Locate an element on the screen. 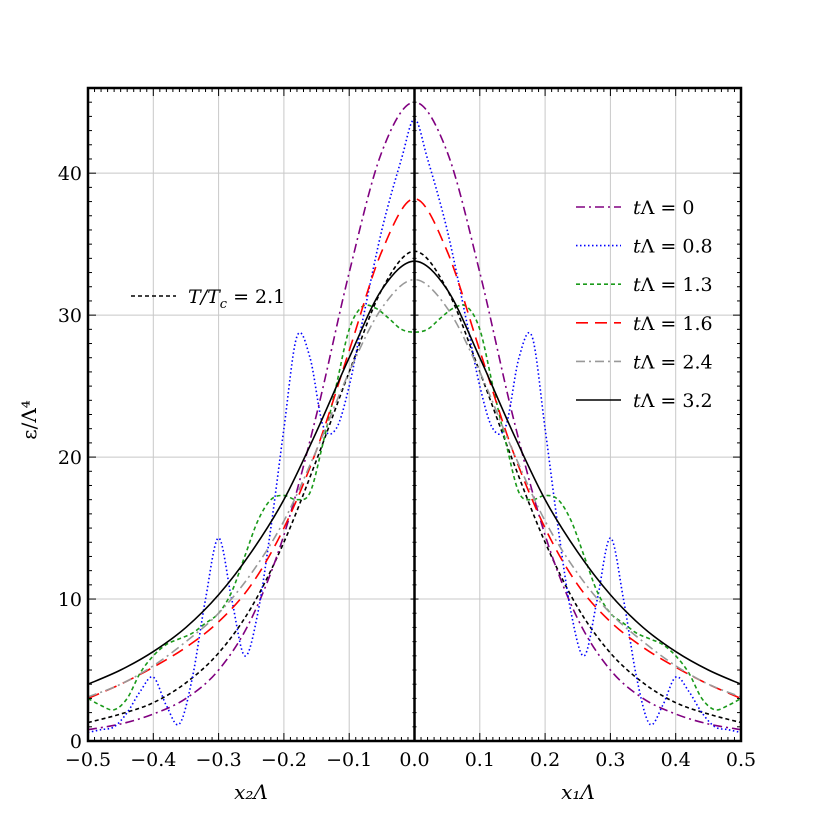 Image resolution: width=830 pixels, height=830 pixels. y-tick-label: 0 is located at coordinates (76, 742).